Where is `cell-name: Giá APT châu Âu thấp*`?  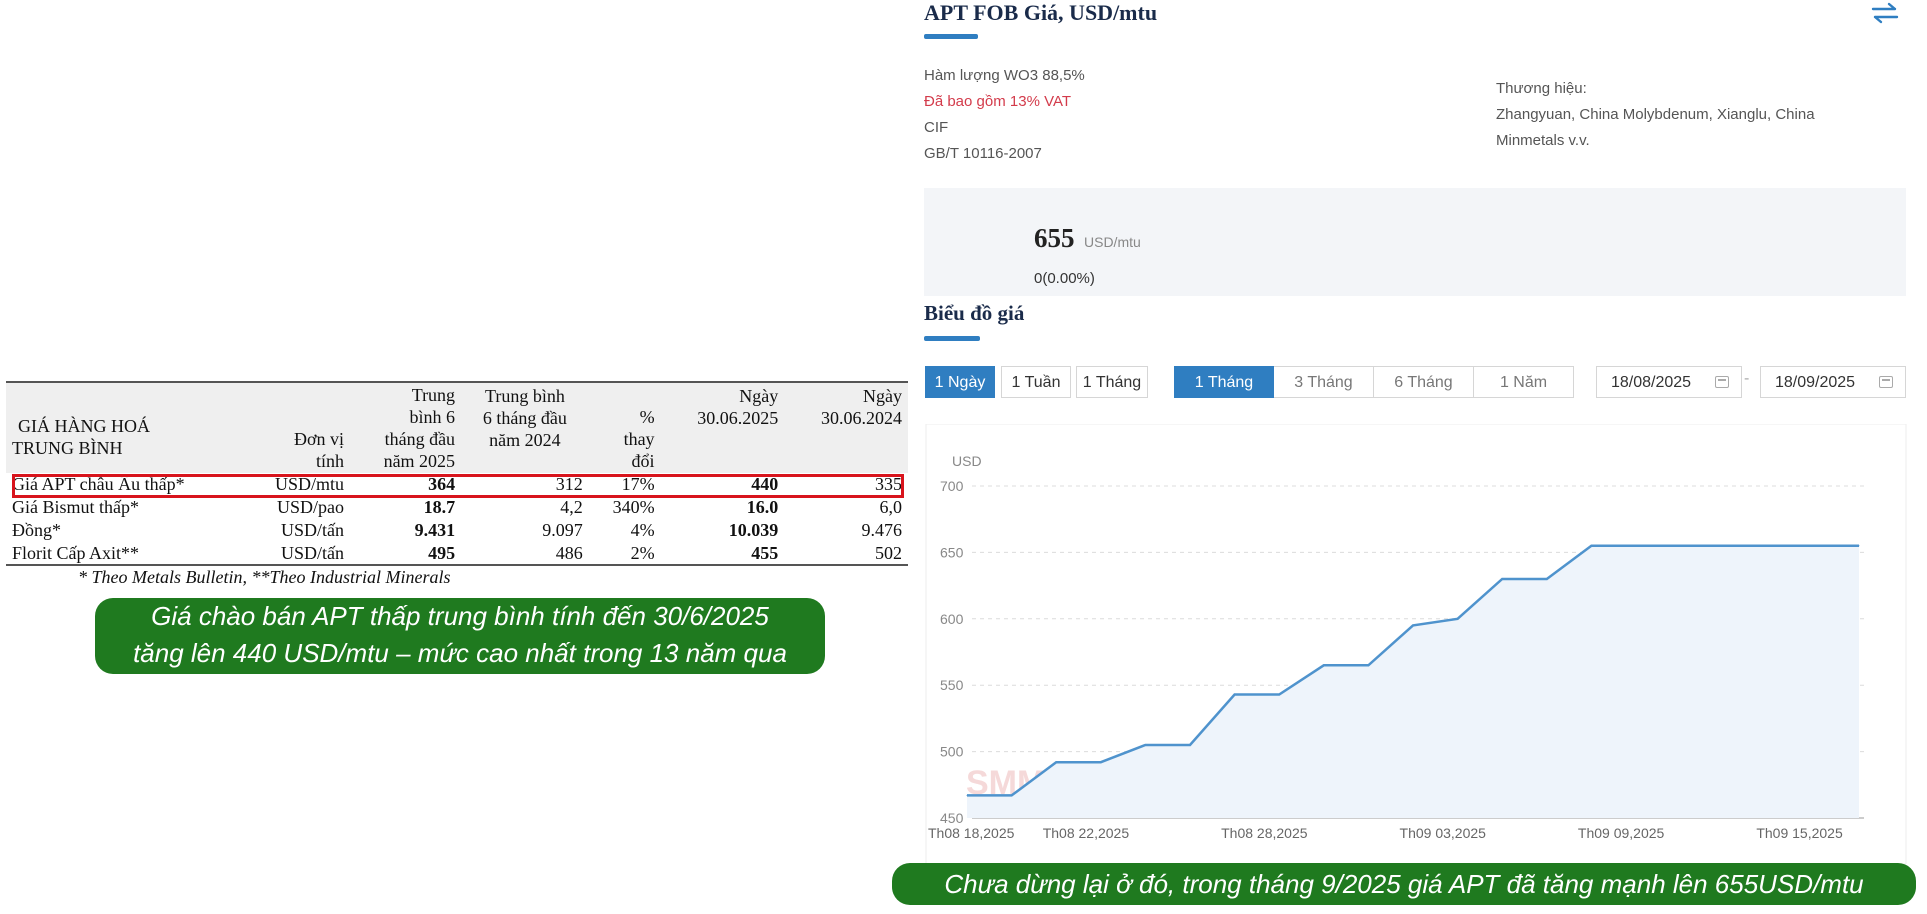
cell-name: Giá APT châu Âu thấp* is located at coordinates (98, 483).